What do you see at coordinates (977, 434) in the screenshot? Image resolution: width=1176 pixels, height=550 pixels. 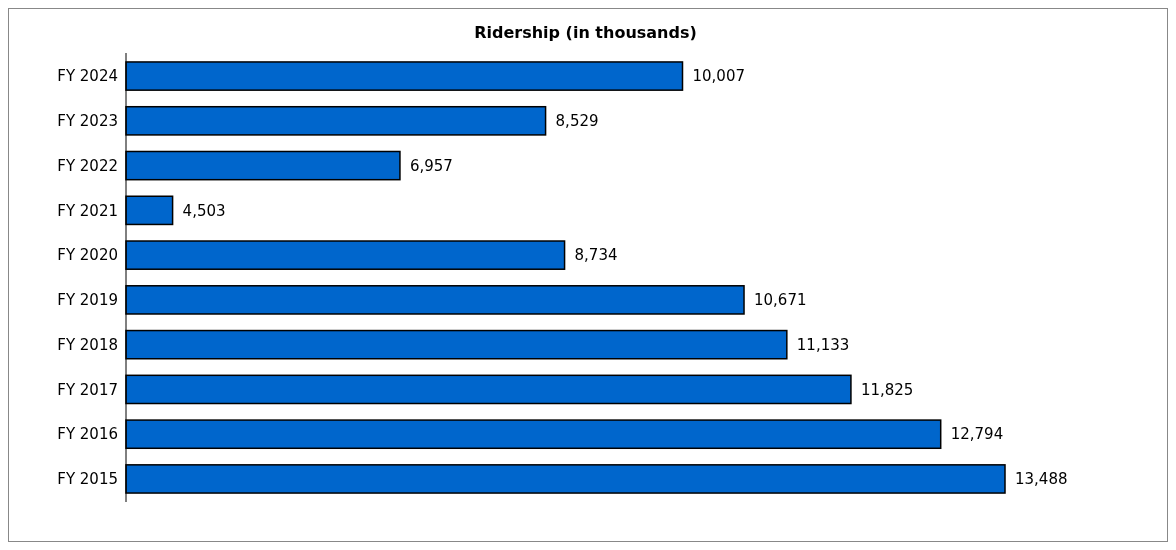 I see `data-label: 12,794` at bounding box center [977, 434].